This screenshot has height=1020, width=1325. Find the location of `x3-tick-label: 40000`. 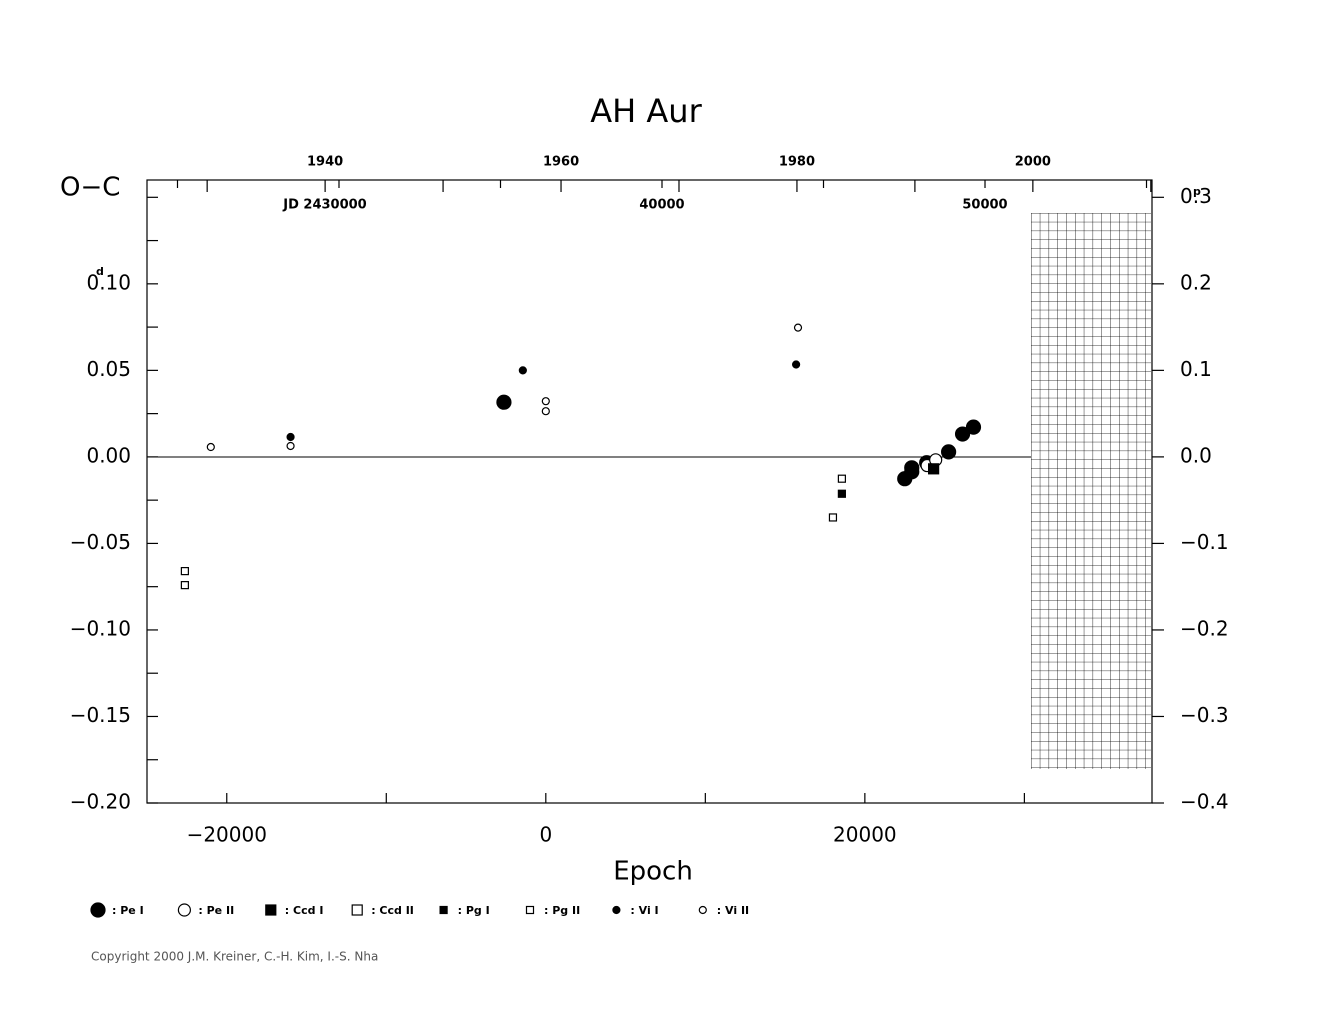

x3-tick-label: 40000 is located at coordinates (661, 205).